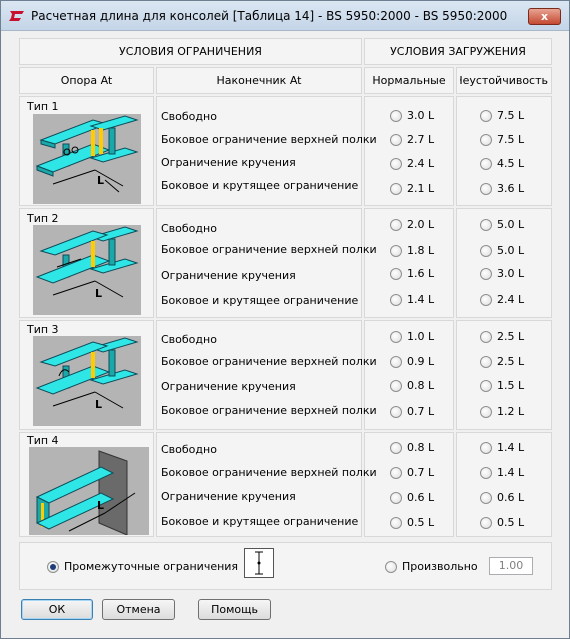  I want to click on type-3-label: Тип 3, so click(43, 329).